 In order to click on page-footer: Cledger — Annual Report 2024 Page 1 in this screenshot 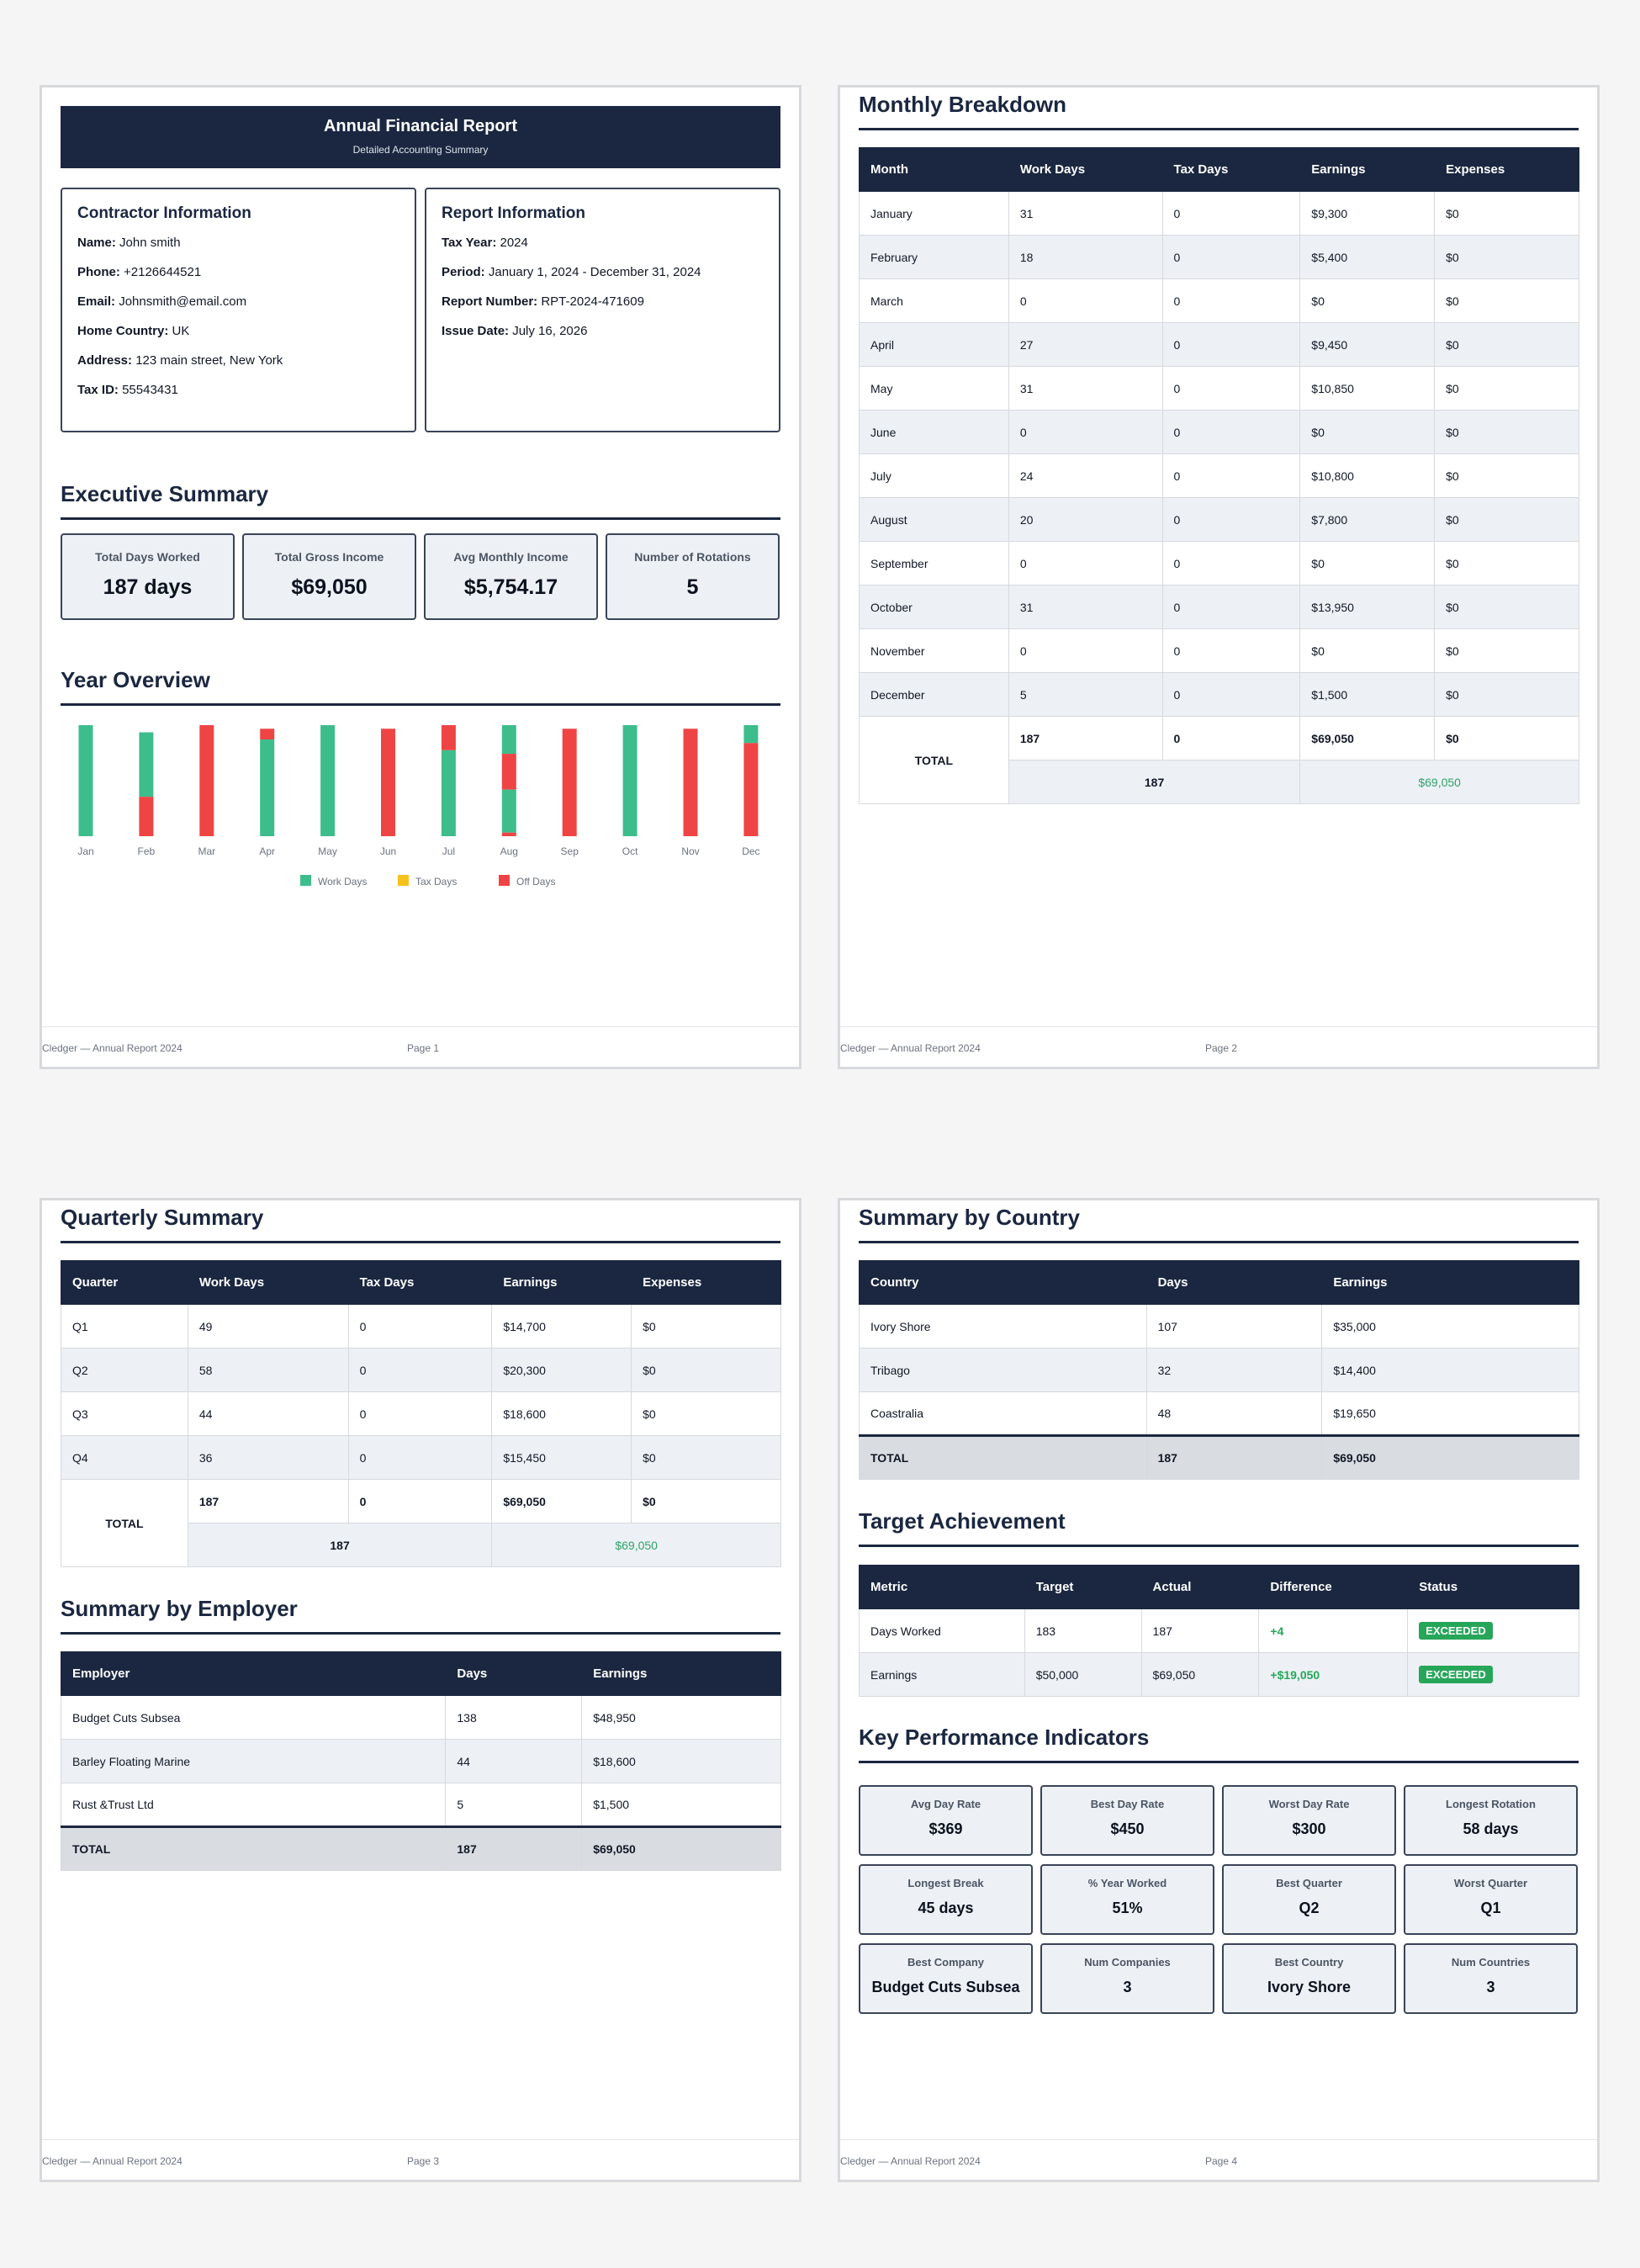, I will do `click(420, 1046)`.